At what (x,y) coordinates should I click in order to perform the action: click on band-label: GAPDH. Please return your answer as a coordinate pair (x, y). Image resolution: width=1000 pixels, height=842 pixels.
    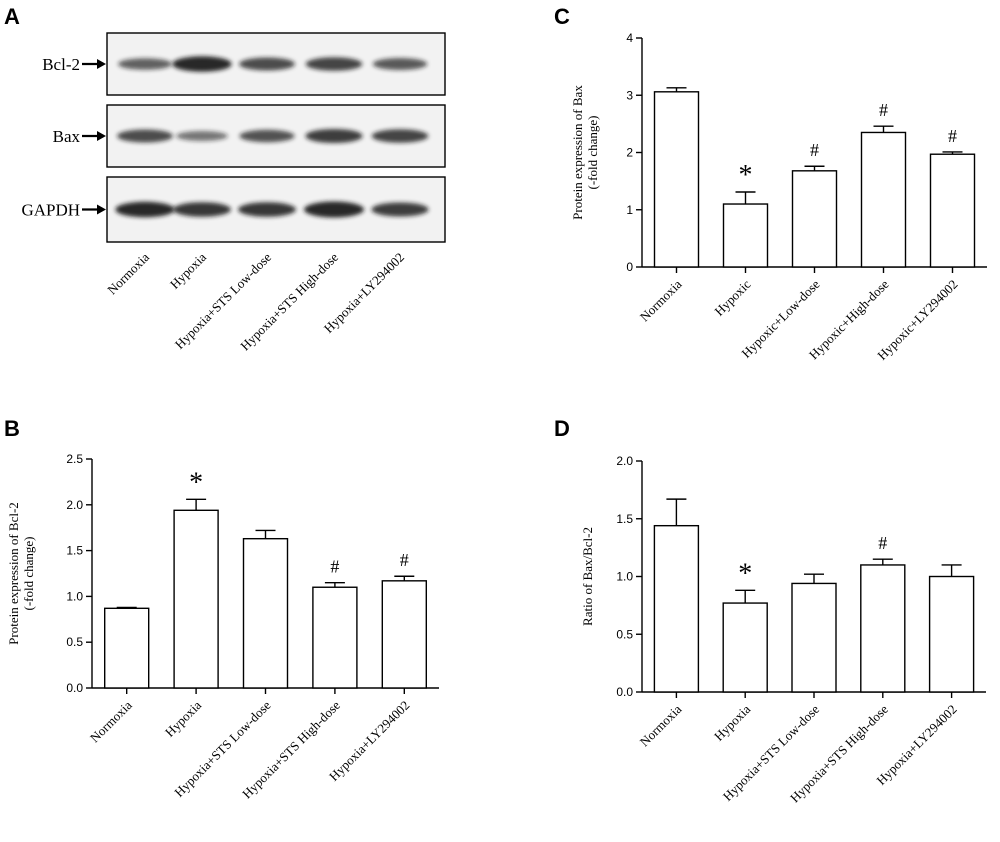
    Looking at the image, I should click on (50, 210).